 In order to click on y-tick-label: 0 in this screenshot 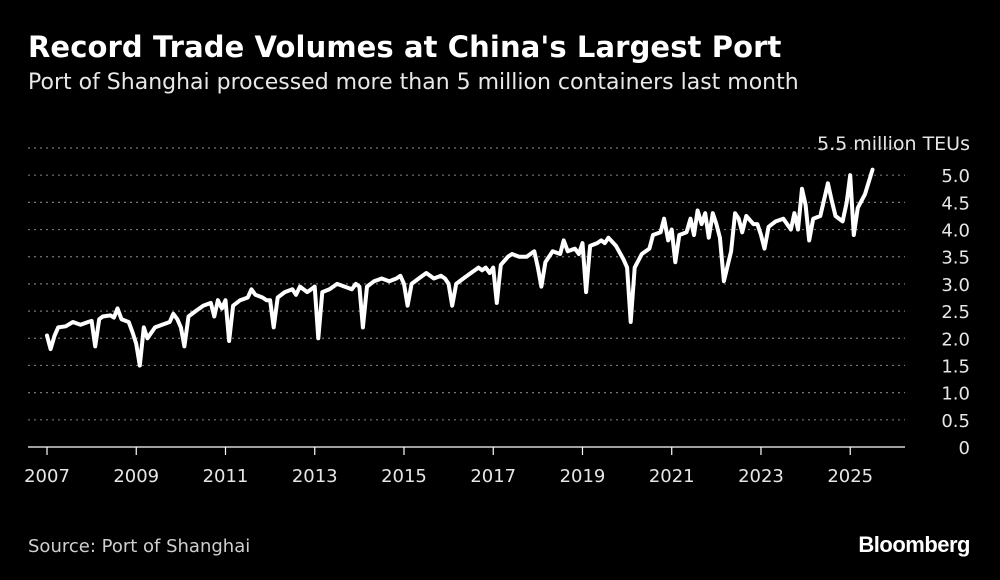, I will do `click(964, 448)`.